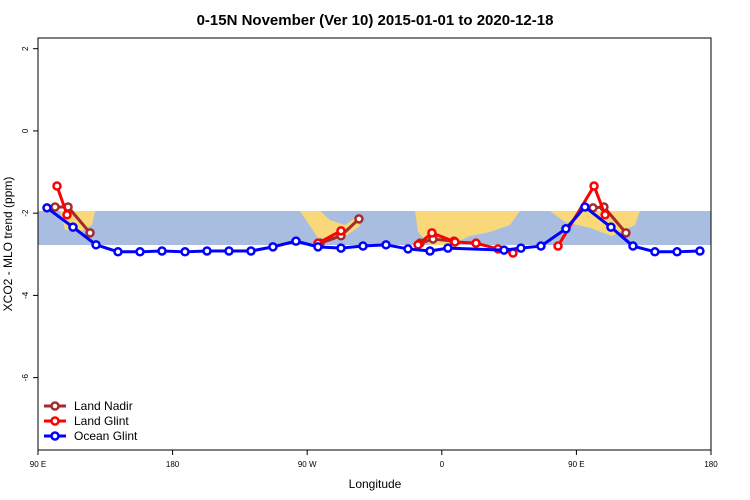 The width and height of the screenshot is (750, 500). Describe the element at coordinates (25, 213) in the screenshot. I see `y-tick-label: -2` at that location.